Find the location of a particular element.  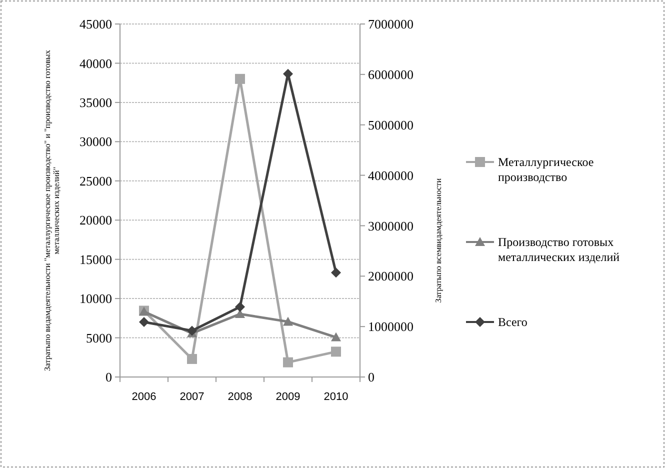

y2-tick-label: 4000000 is located at coordinates (391, 175).